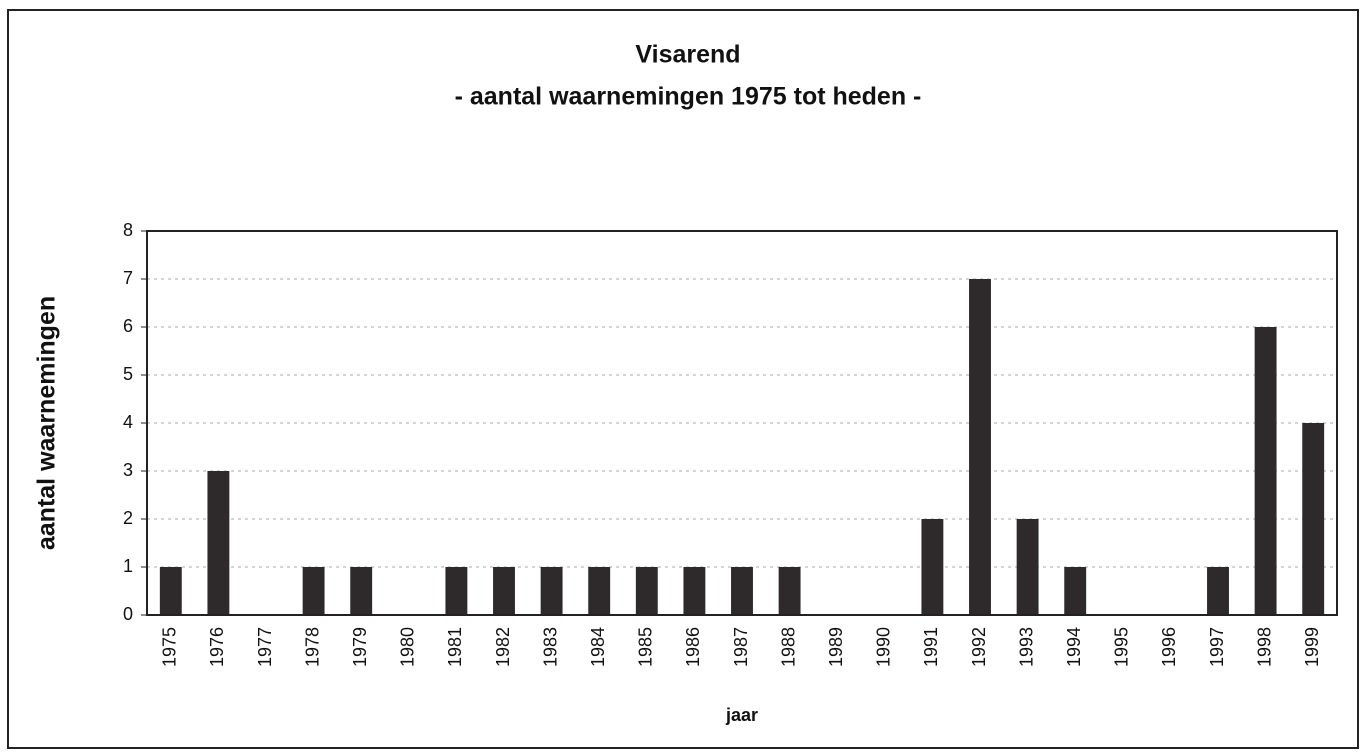 The width and height of the screenshot is (1364, 755). Describe the element at coordinates (931, 647) in the screenshot. I see `x-tick-label: 1991` at that location.